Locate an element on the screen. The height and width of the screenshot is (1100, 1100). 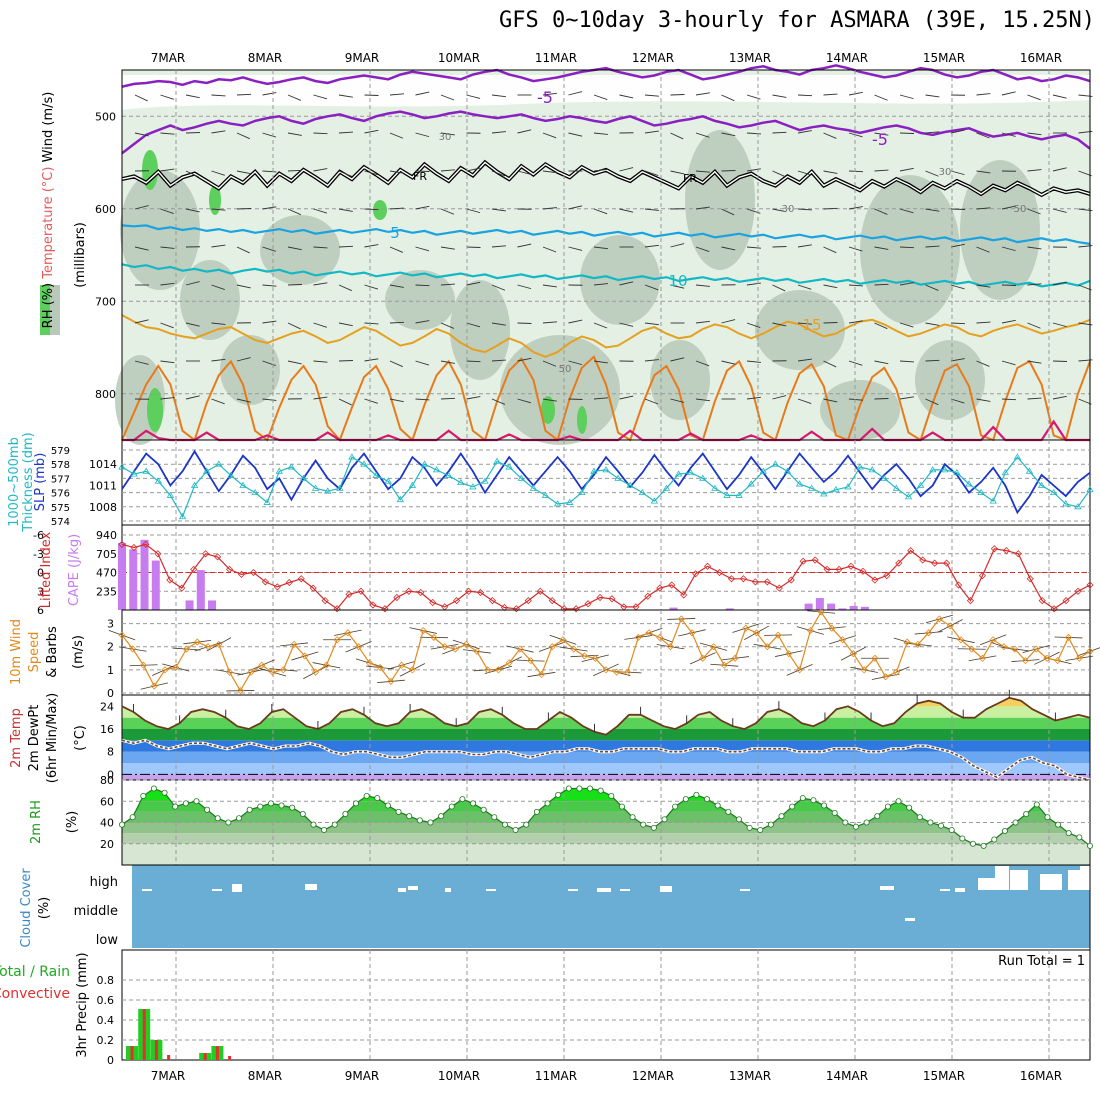
rh2m-unit: (%) is located at coordinates (72, 822).